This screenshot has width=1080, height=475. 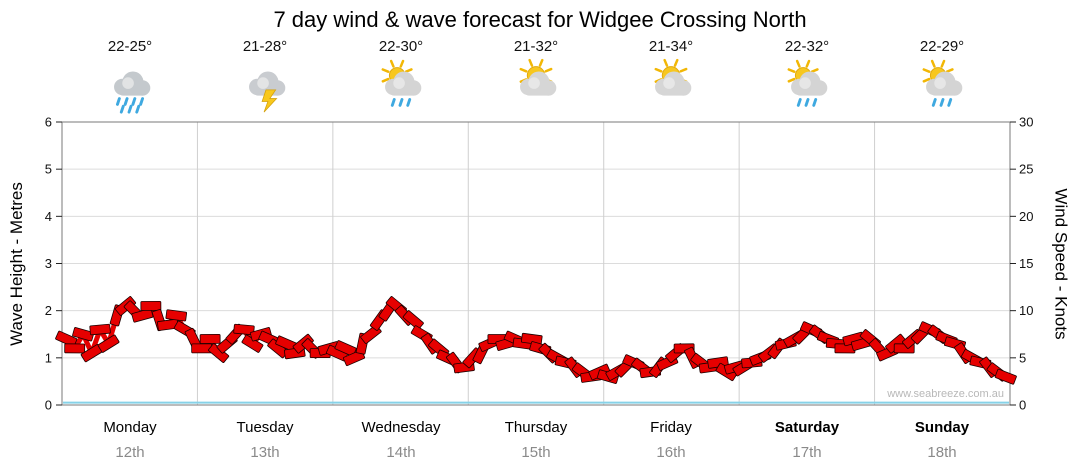 What do you see at coordinates (265, 87) in the screenshot?
I see `storm-icon` at bounding box center [265, 87].